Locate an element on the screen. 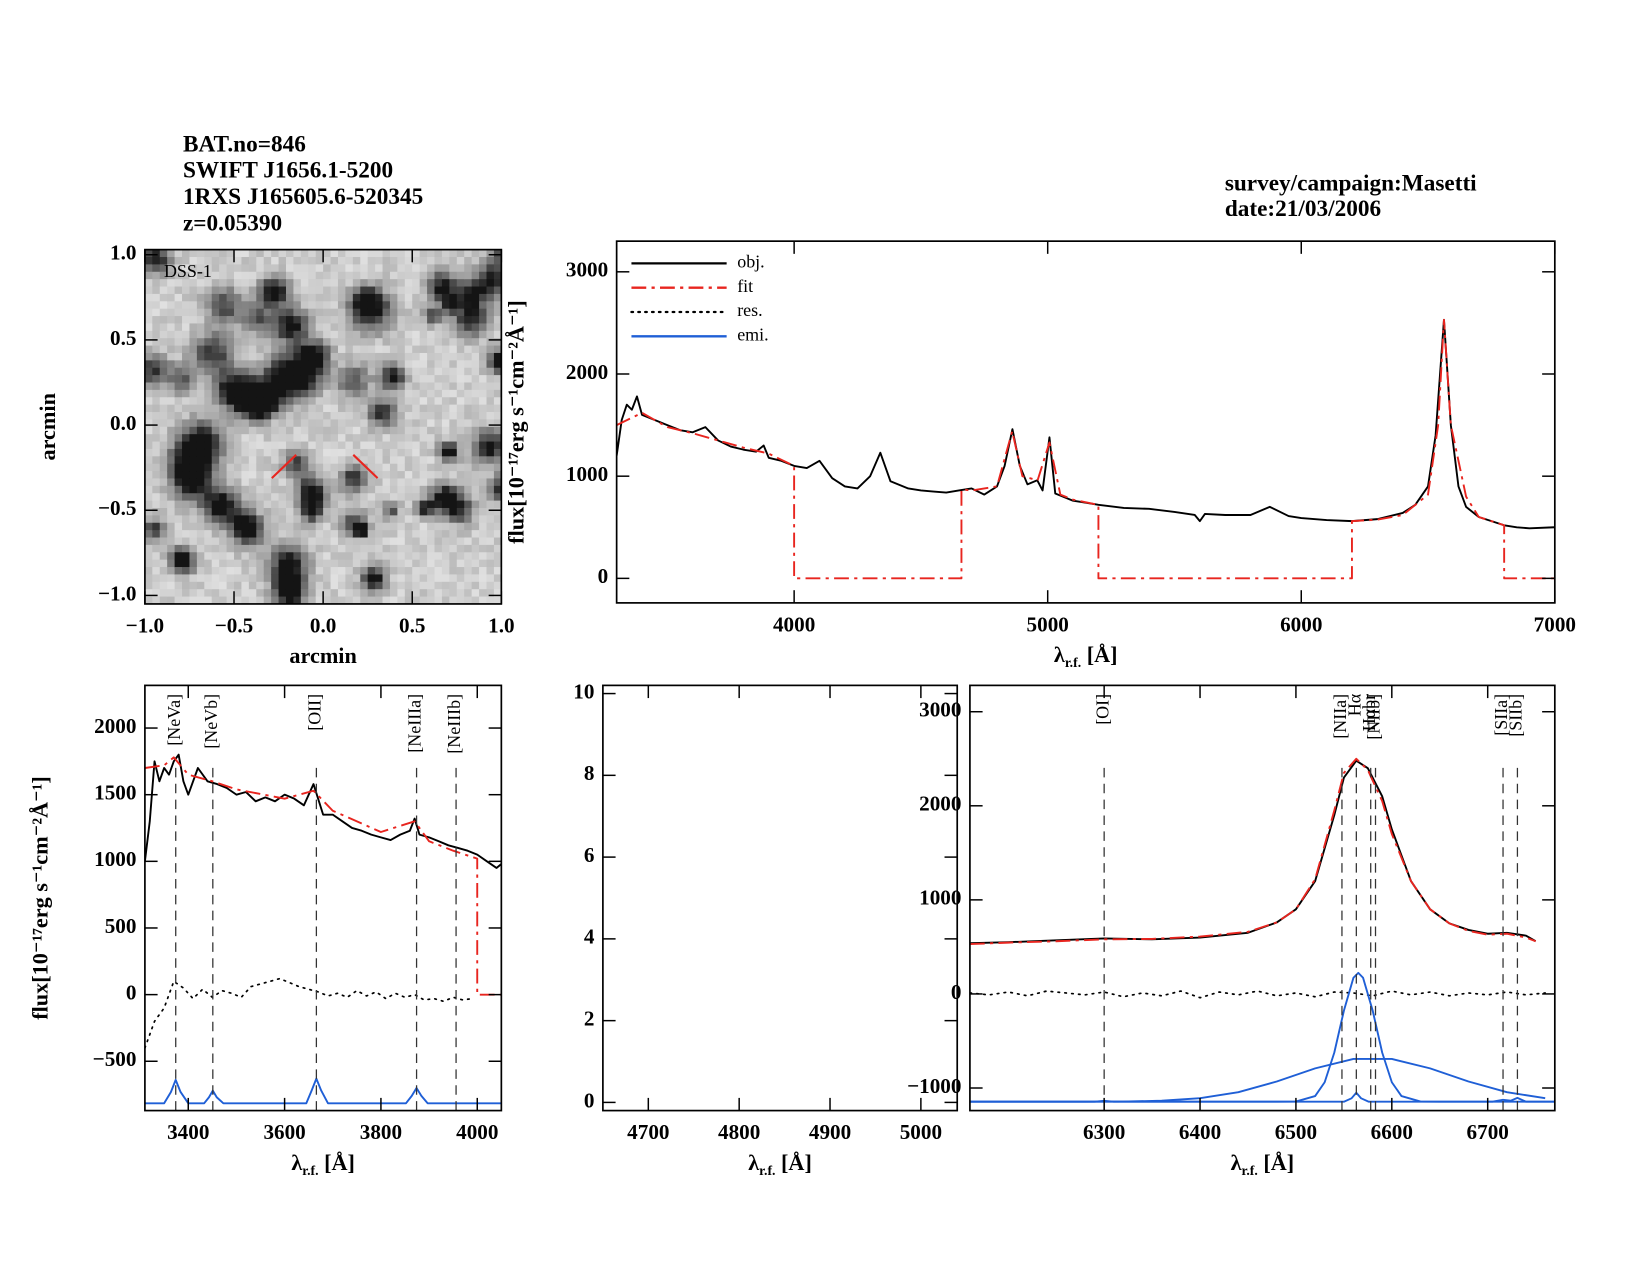  line-label: Hαbr is located at coordinates (1369, 712).